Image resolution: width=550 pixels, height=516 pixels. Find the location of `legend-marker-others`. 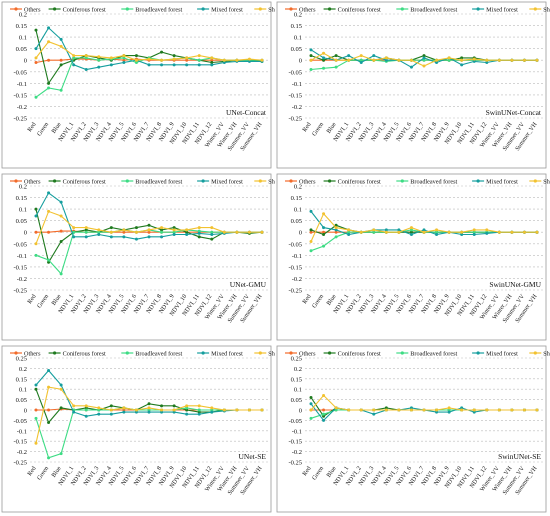

legend-marker-others is located at coordinates (291, 181).